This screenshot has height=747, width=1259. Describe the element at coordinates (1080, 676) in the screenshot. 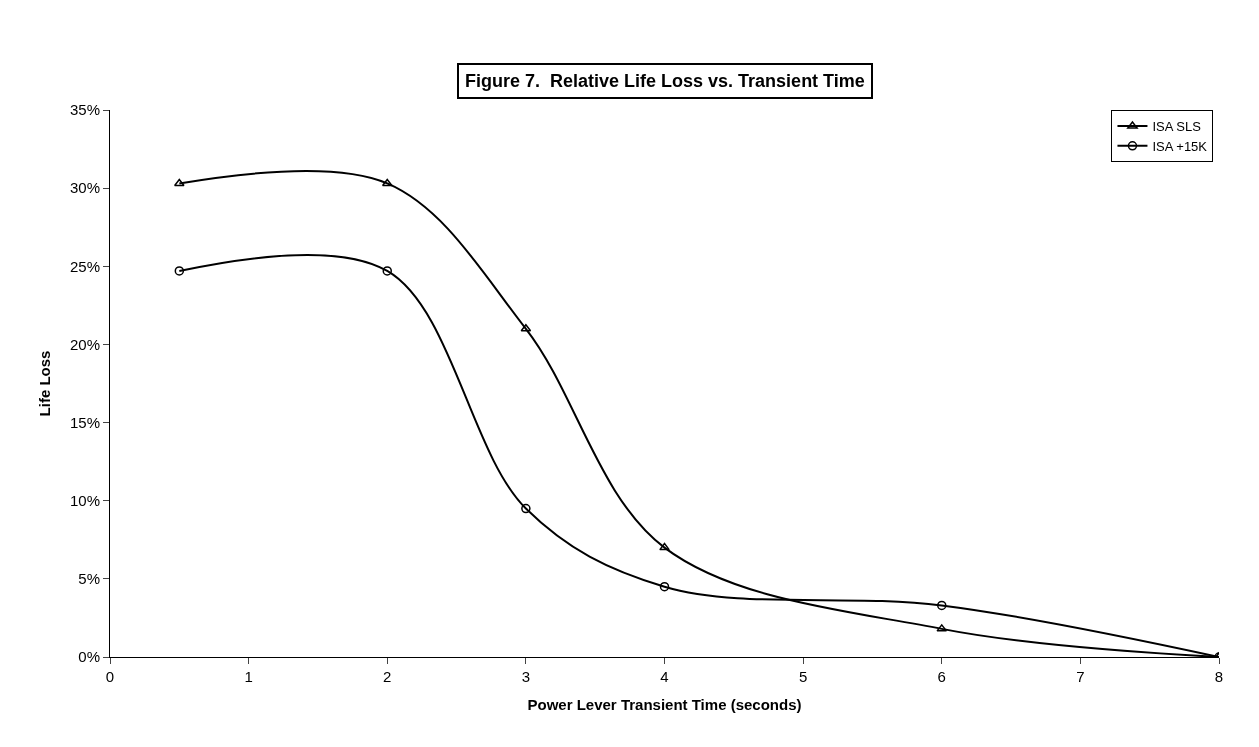

I see `x-tick-label: 7` at that location.